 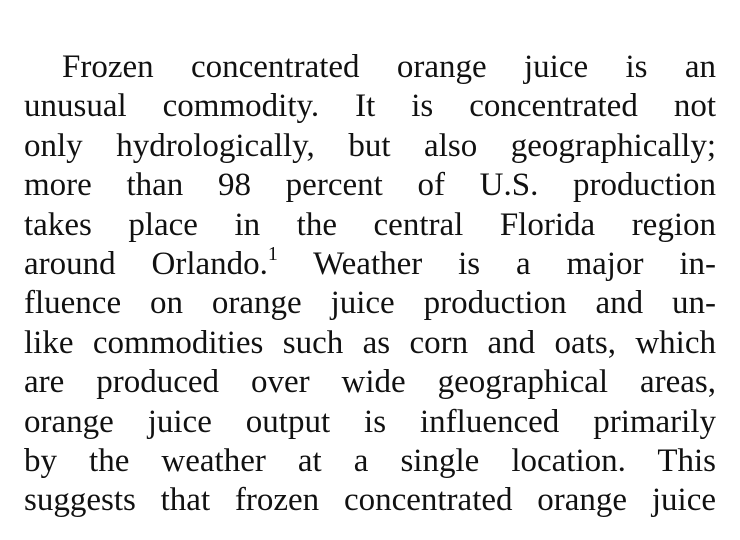 What do you see at coordinates (514, 263) in the screenshot?
I see `text-fragment: Weather is a major in-` at bounding box center [514, 263].